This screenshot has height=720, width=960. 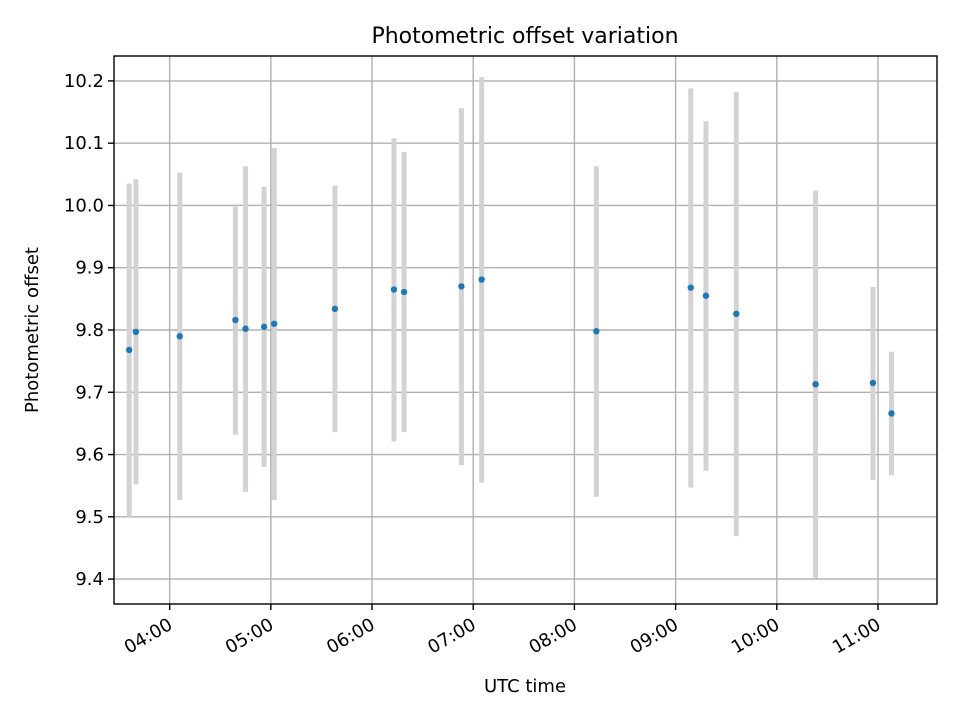 What do you see at coordinates (552, 636) in the screenshot?
I see `x-tick-label: 08:00` at bounding box center [552, 636].